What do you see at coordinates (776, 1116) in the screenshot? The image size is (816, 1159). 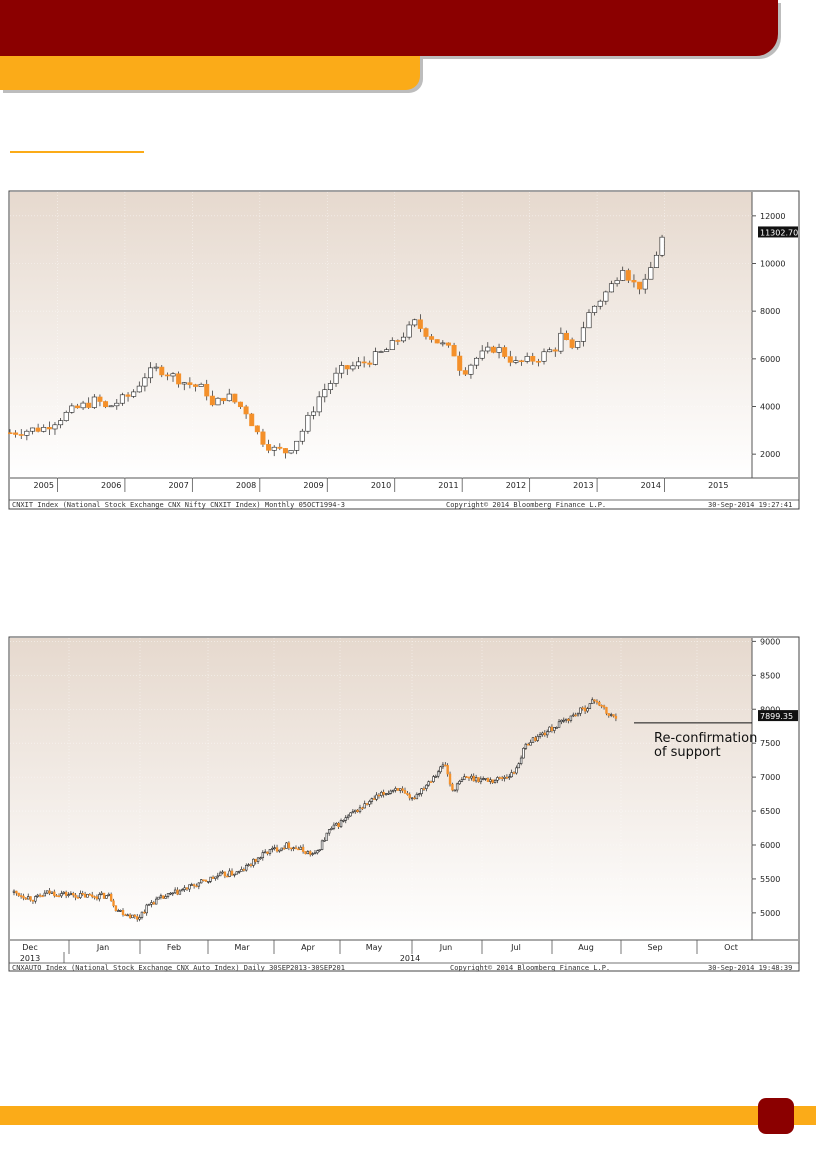 I see `page-number-badge` at bounding box center [776, 1116].